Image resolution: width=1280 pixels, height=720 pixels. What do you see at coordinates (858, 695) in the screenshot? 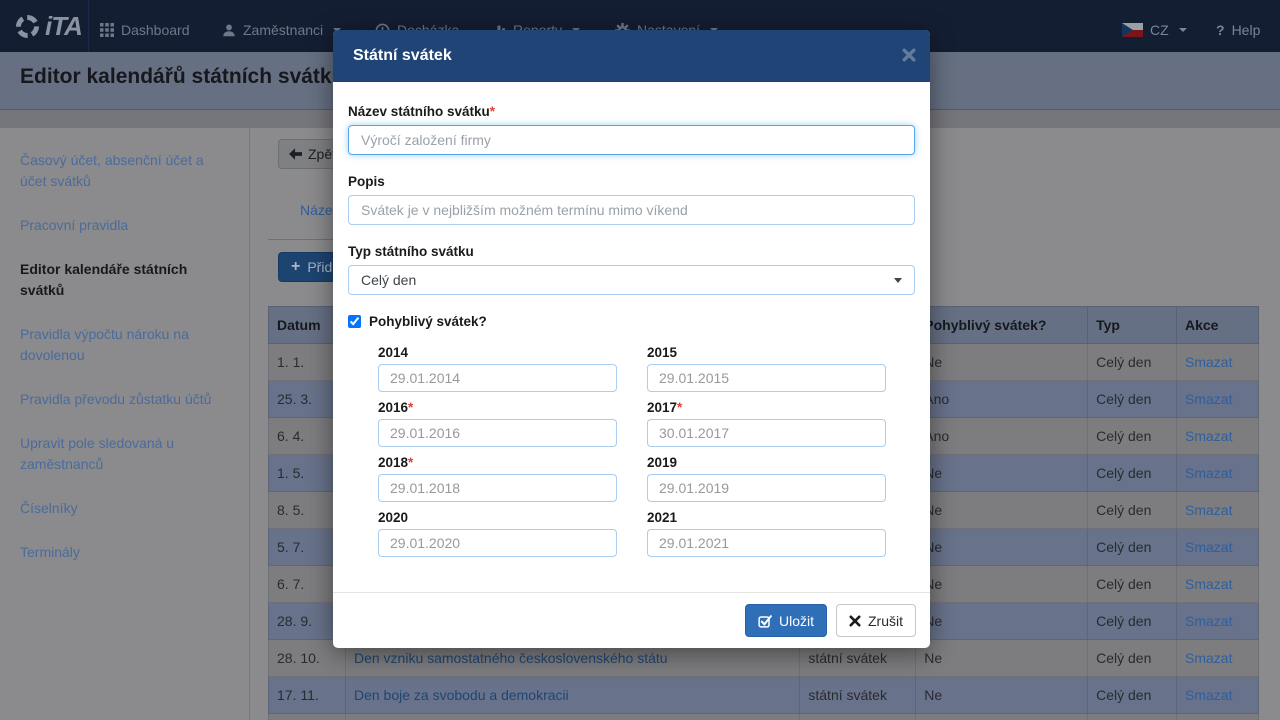
I see `cell-typ-svatku: státní svátek` at bounding box center [858, 695].